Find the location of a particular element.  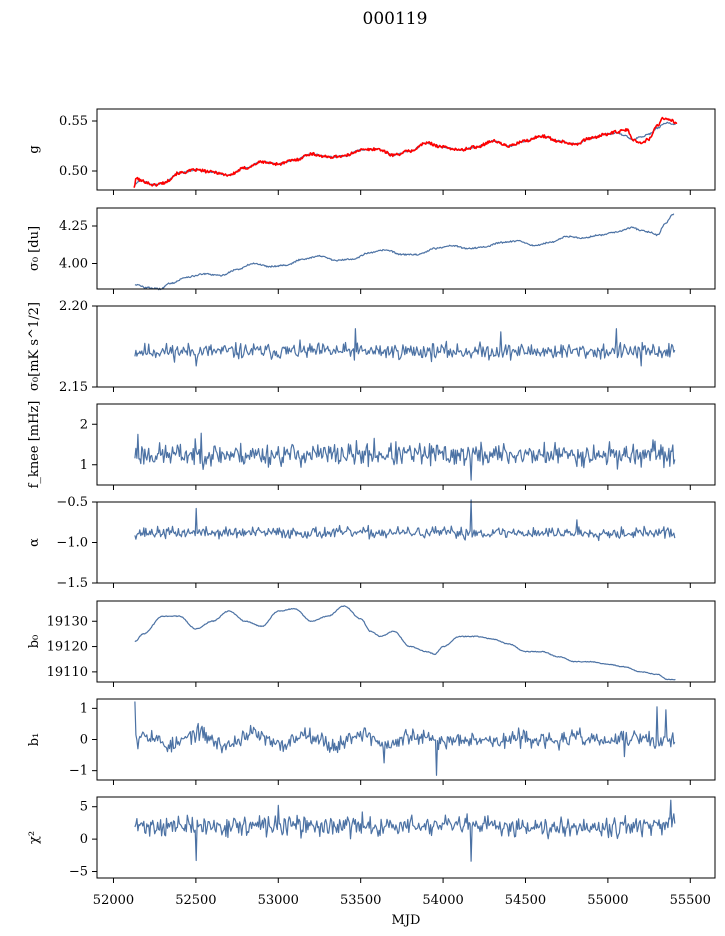

y-tick-label: 2.15 is located at coordinates (73, 387).